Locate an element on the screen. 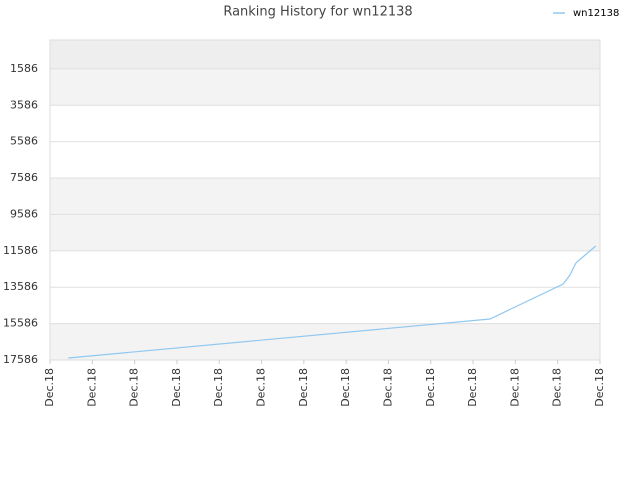 This screenshot has height=484, width=640. chart-title: Ranking History for wn12138 is located at coordinates (317, 12).